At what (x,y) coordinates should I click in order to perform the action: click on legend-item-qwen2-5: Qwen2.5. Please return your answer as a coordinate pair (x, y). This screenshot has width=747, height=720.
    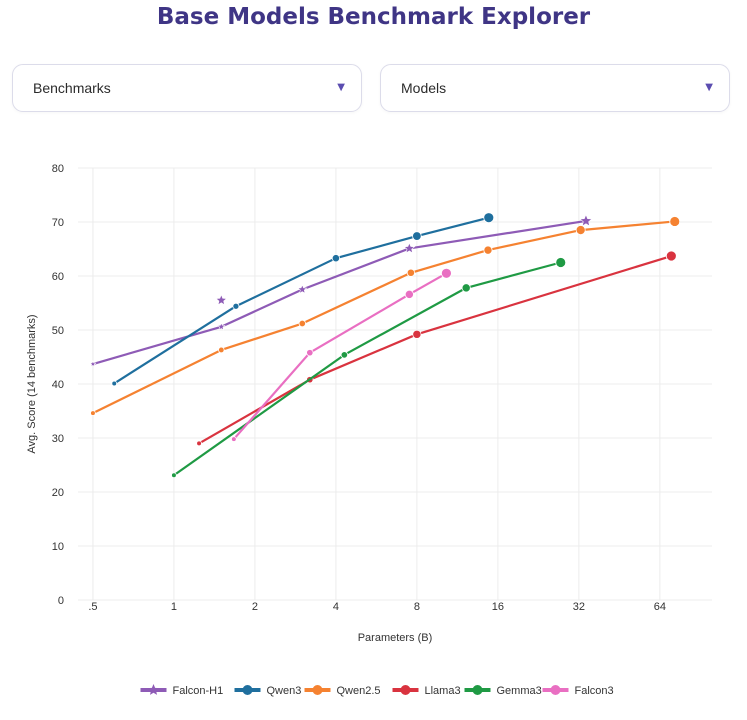
    Looking at the image, I should click on (342, 691).